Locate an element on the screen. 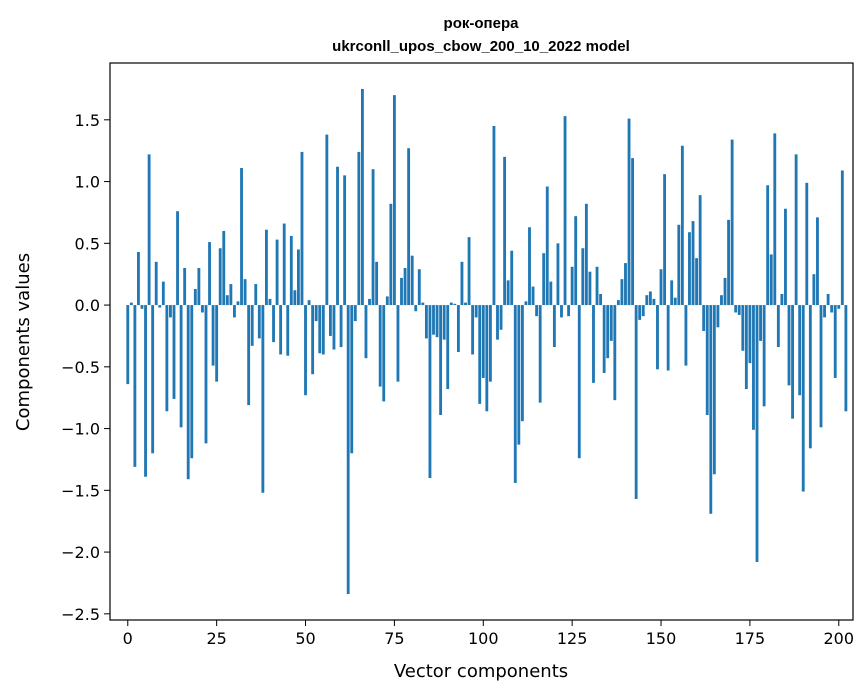 The image size is (867, 696). x-axis-label: Vector components is located at coordinates (481, 671).